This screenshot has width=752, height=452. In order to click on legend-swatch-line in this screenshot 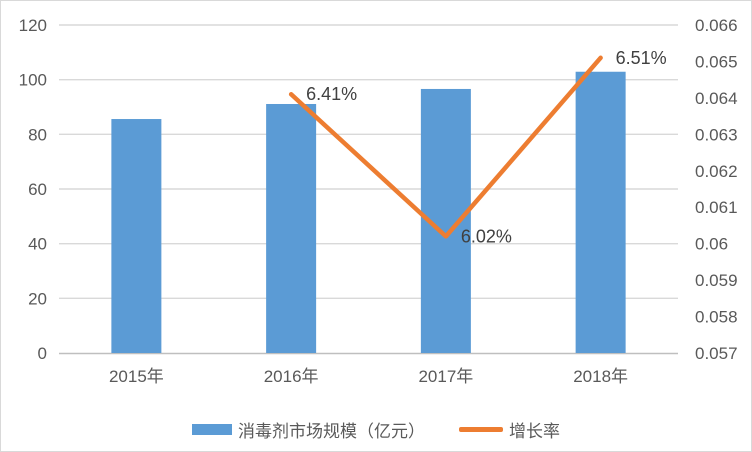, I will do `click(481, 429)`.